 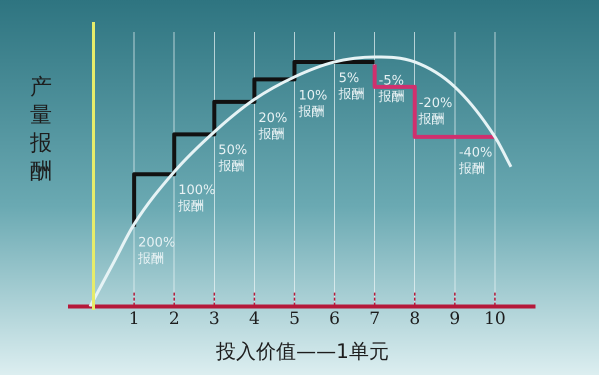 What do you see at coordinates (475, 161) in the screenshot?
I see `annotation: -40% 报酬` at bounding box center [475, 161].